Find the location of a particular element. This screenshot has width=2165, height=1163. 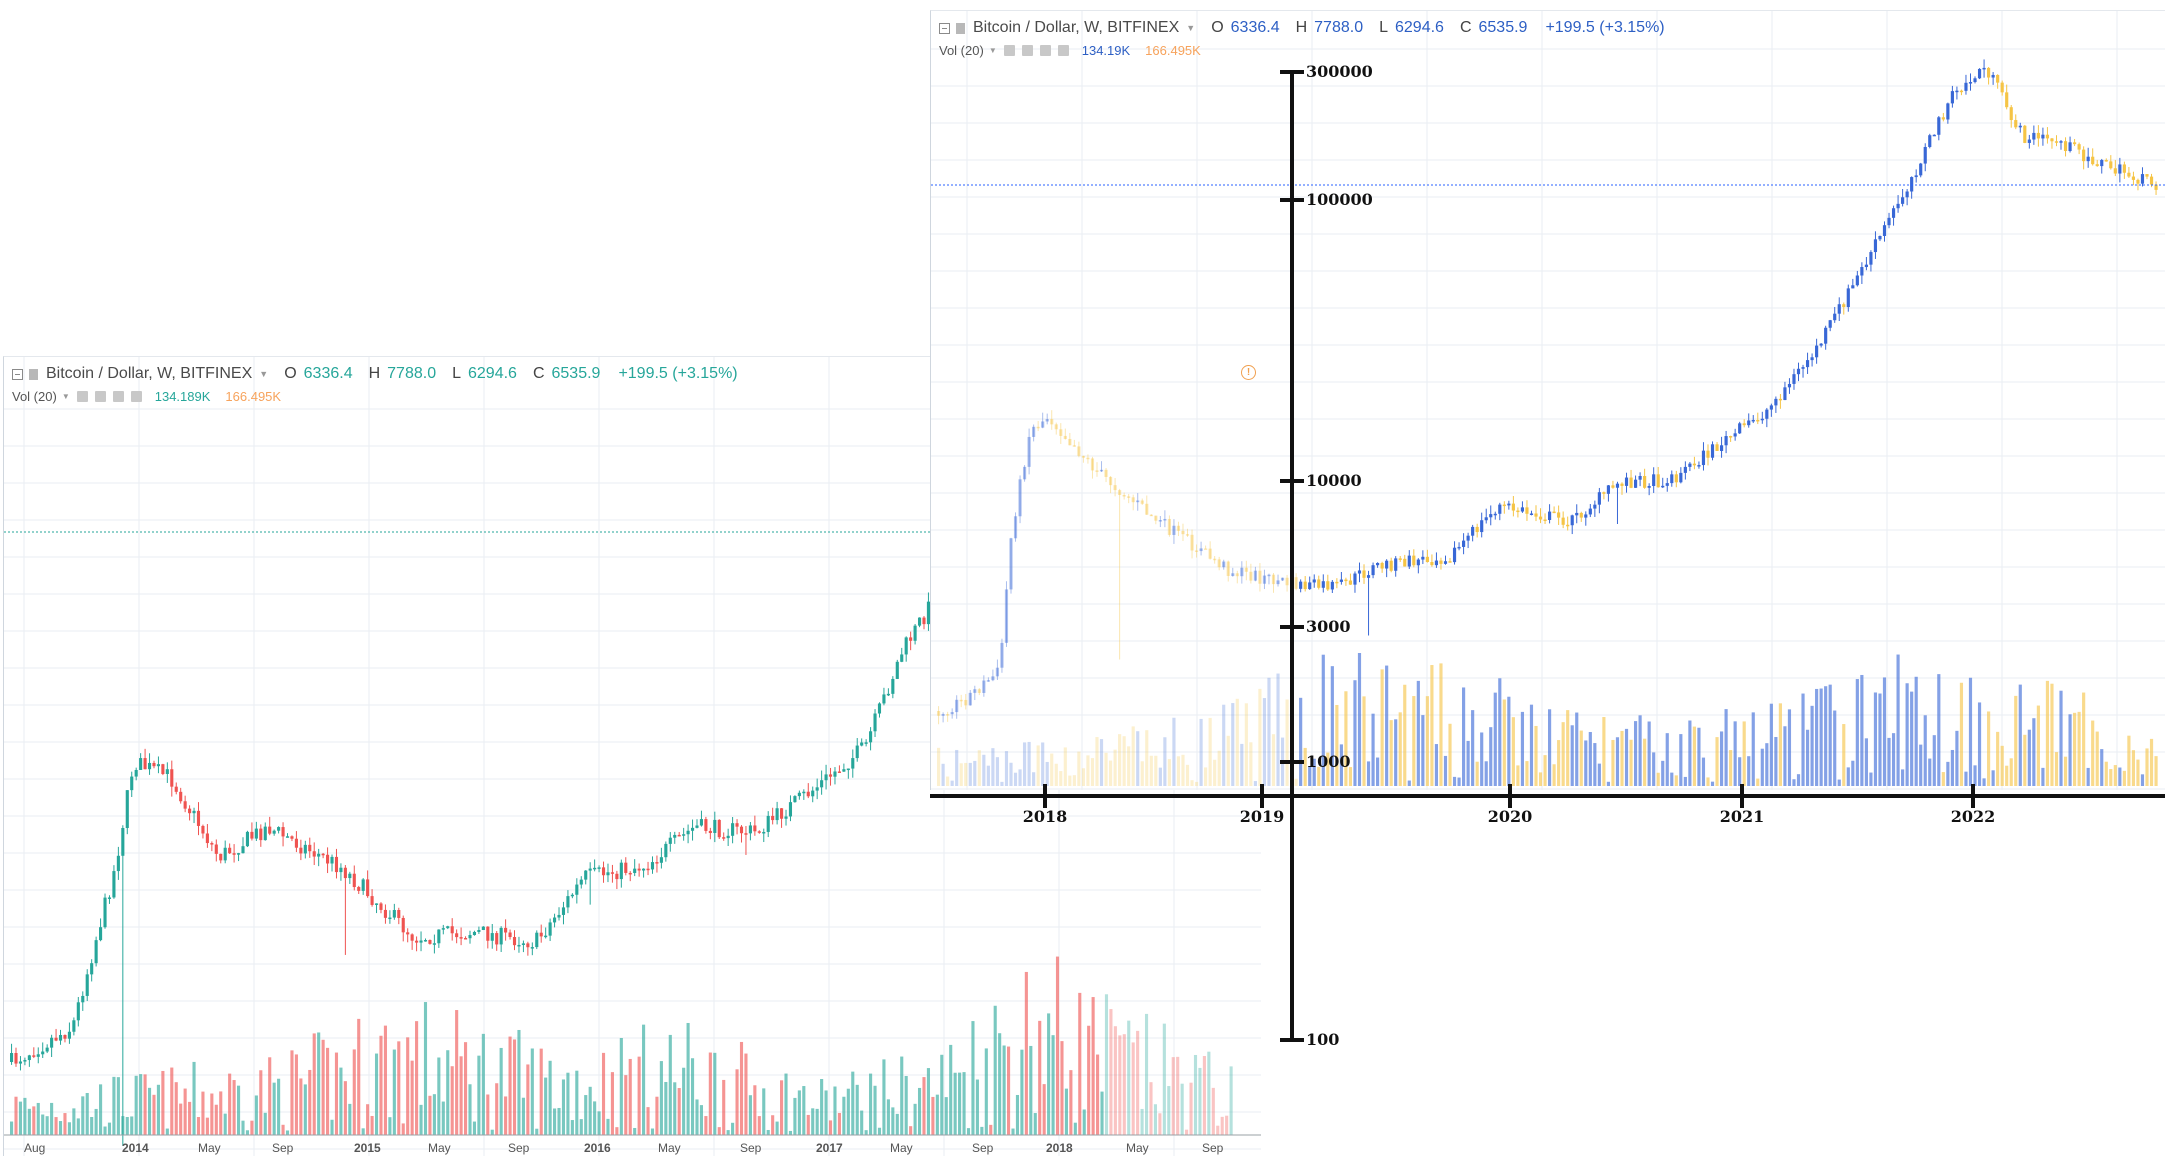

time-tick-label: May is located at coordinates (439, 1148).